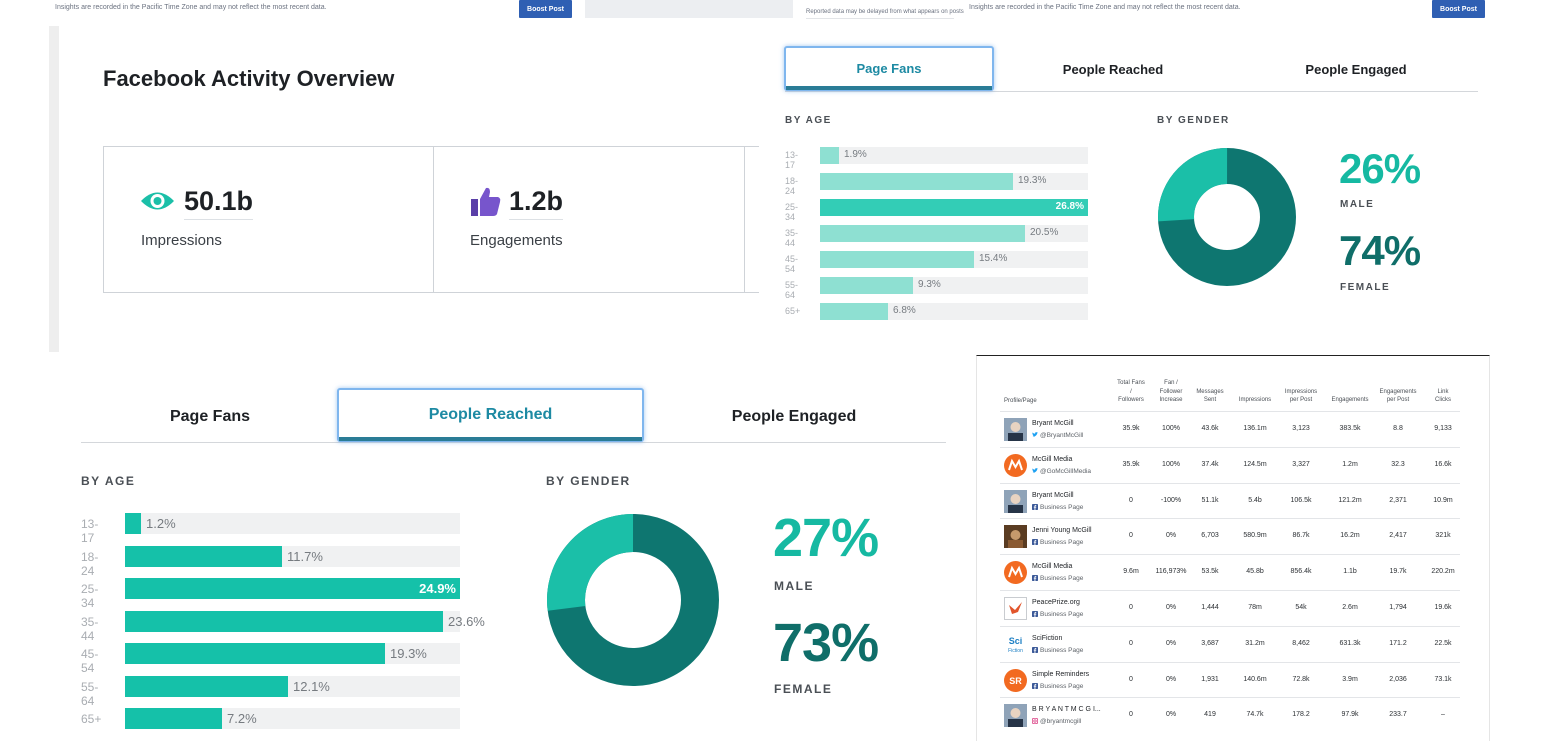  Describe the element at coordinates (1301, 396) in the screenshot. I see `column-header: Impressions per Post` at that location.